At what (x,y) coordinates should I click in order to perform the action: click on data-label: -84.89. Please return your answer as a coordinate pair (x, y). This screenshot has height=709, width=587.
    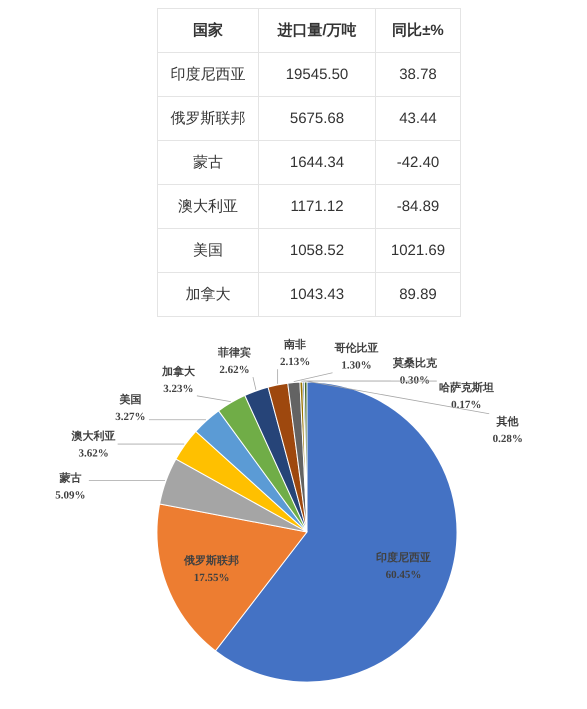
    Looking at the image, I should click on (418, 206).